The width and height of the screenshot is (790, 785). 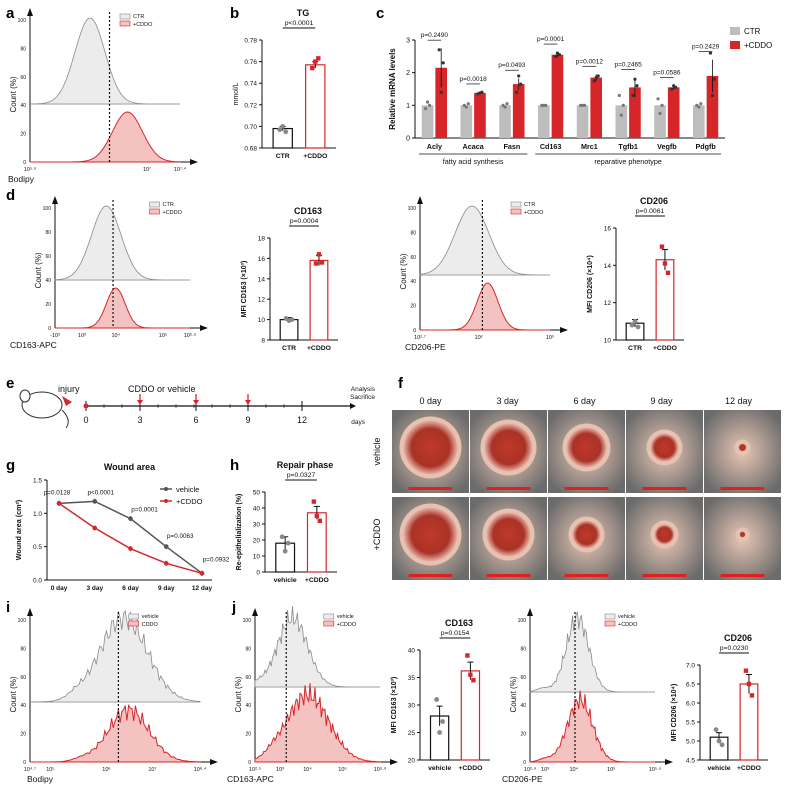 What do you see at coordinates (304, 221) in the screenshot?
I see `panel-d2-pvalue: p=0.0004` at bounding box center [304, 221].